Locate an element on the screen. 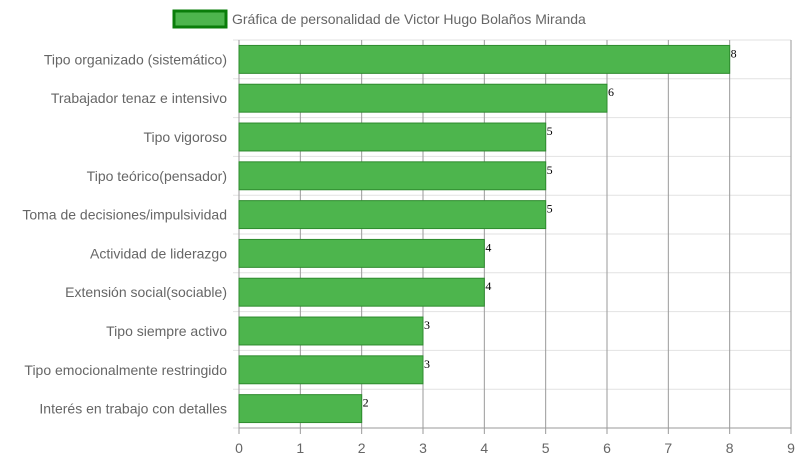 This screenshot has width=798, height=470. value-label: 2 is located at coordinates (366, 403).